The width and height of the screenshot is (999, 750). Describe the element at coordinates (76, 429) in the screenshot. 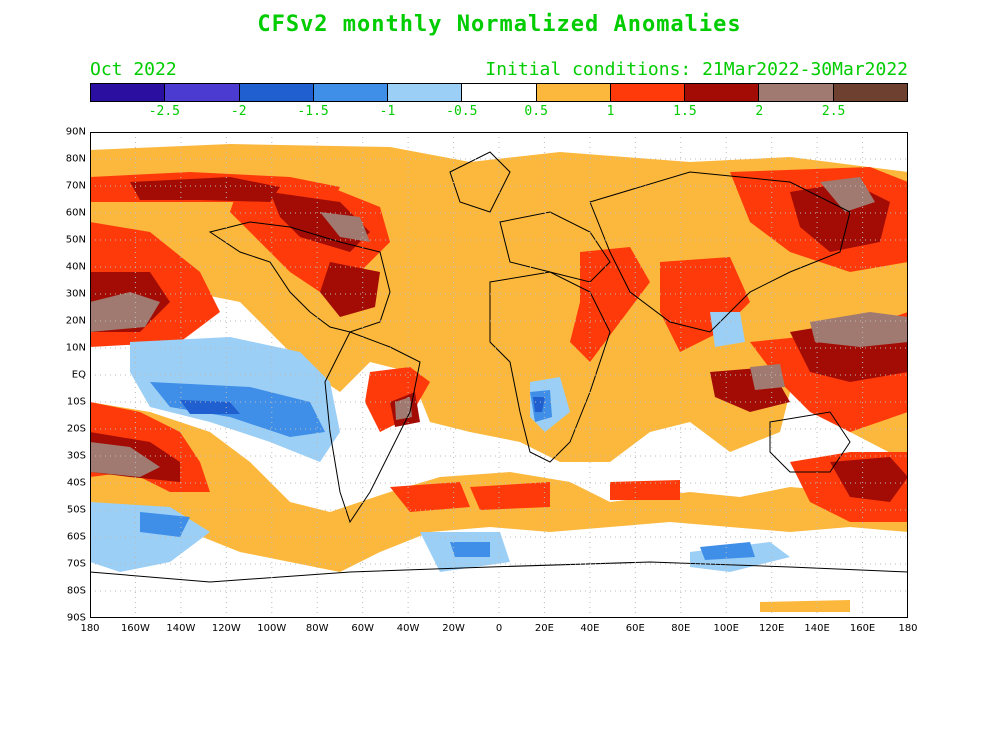

I see `latitude-label: 20S` at that location.